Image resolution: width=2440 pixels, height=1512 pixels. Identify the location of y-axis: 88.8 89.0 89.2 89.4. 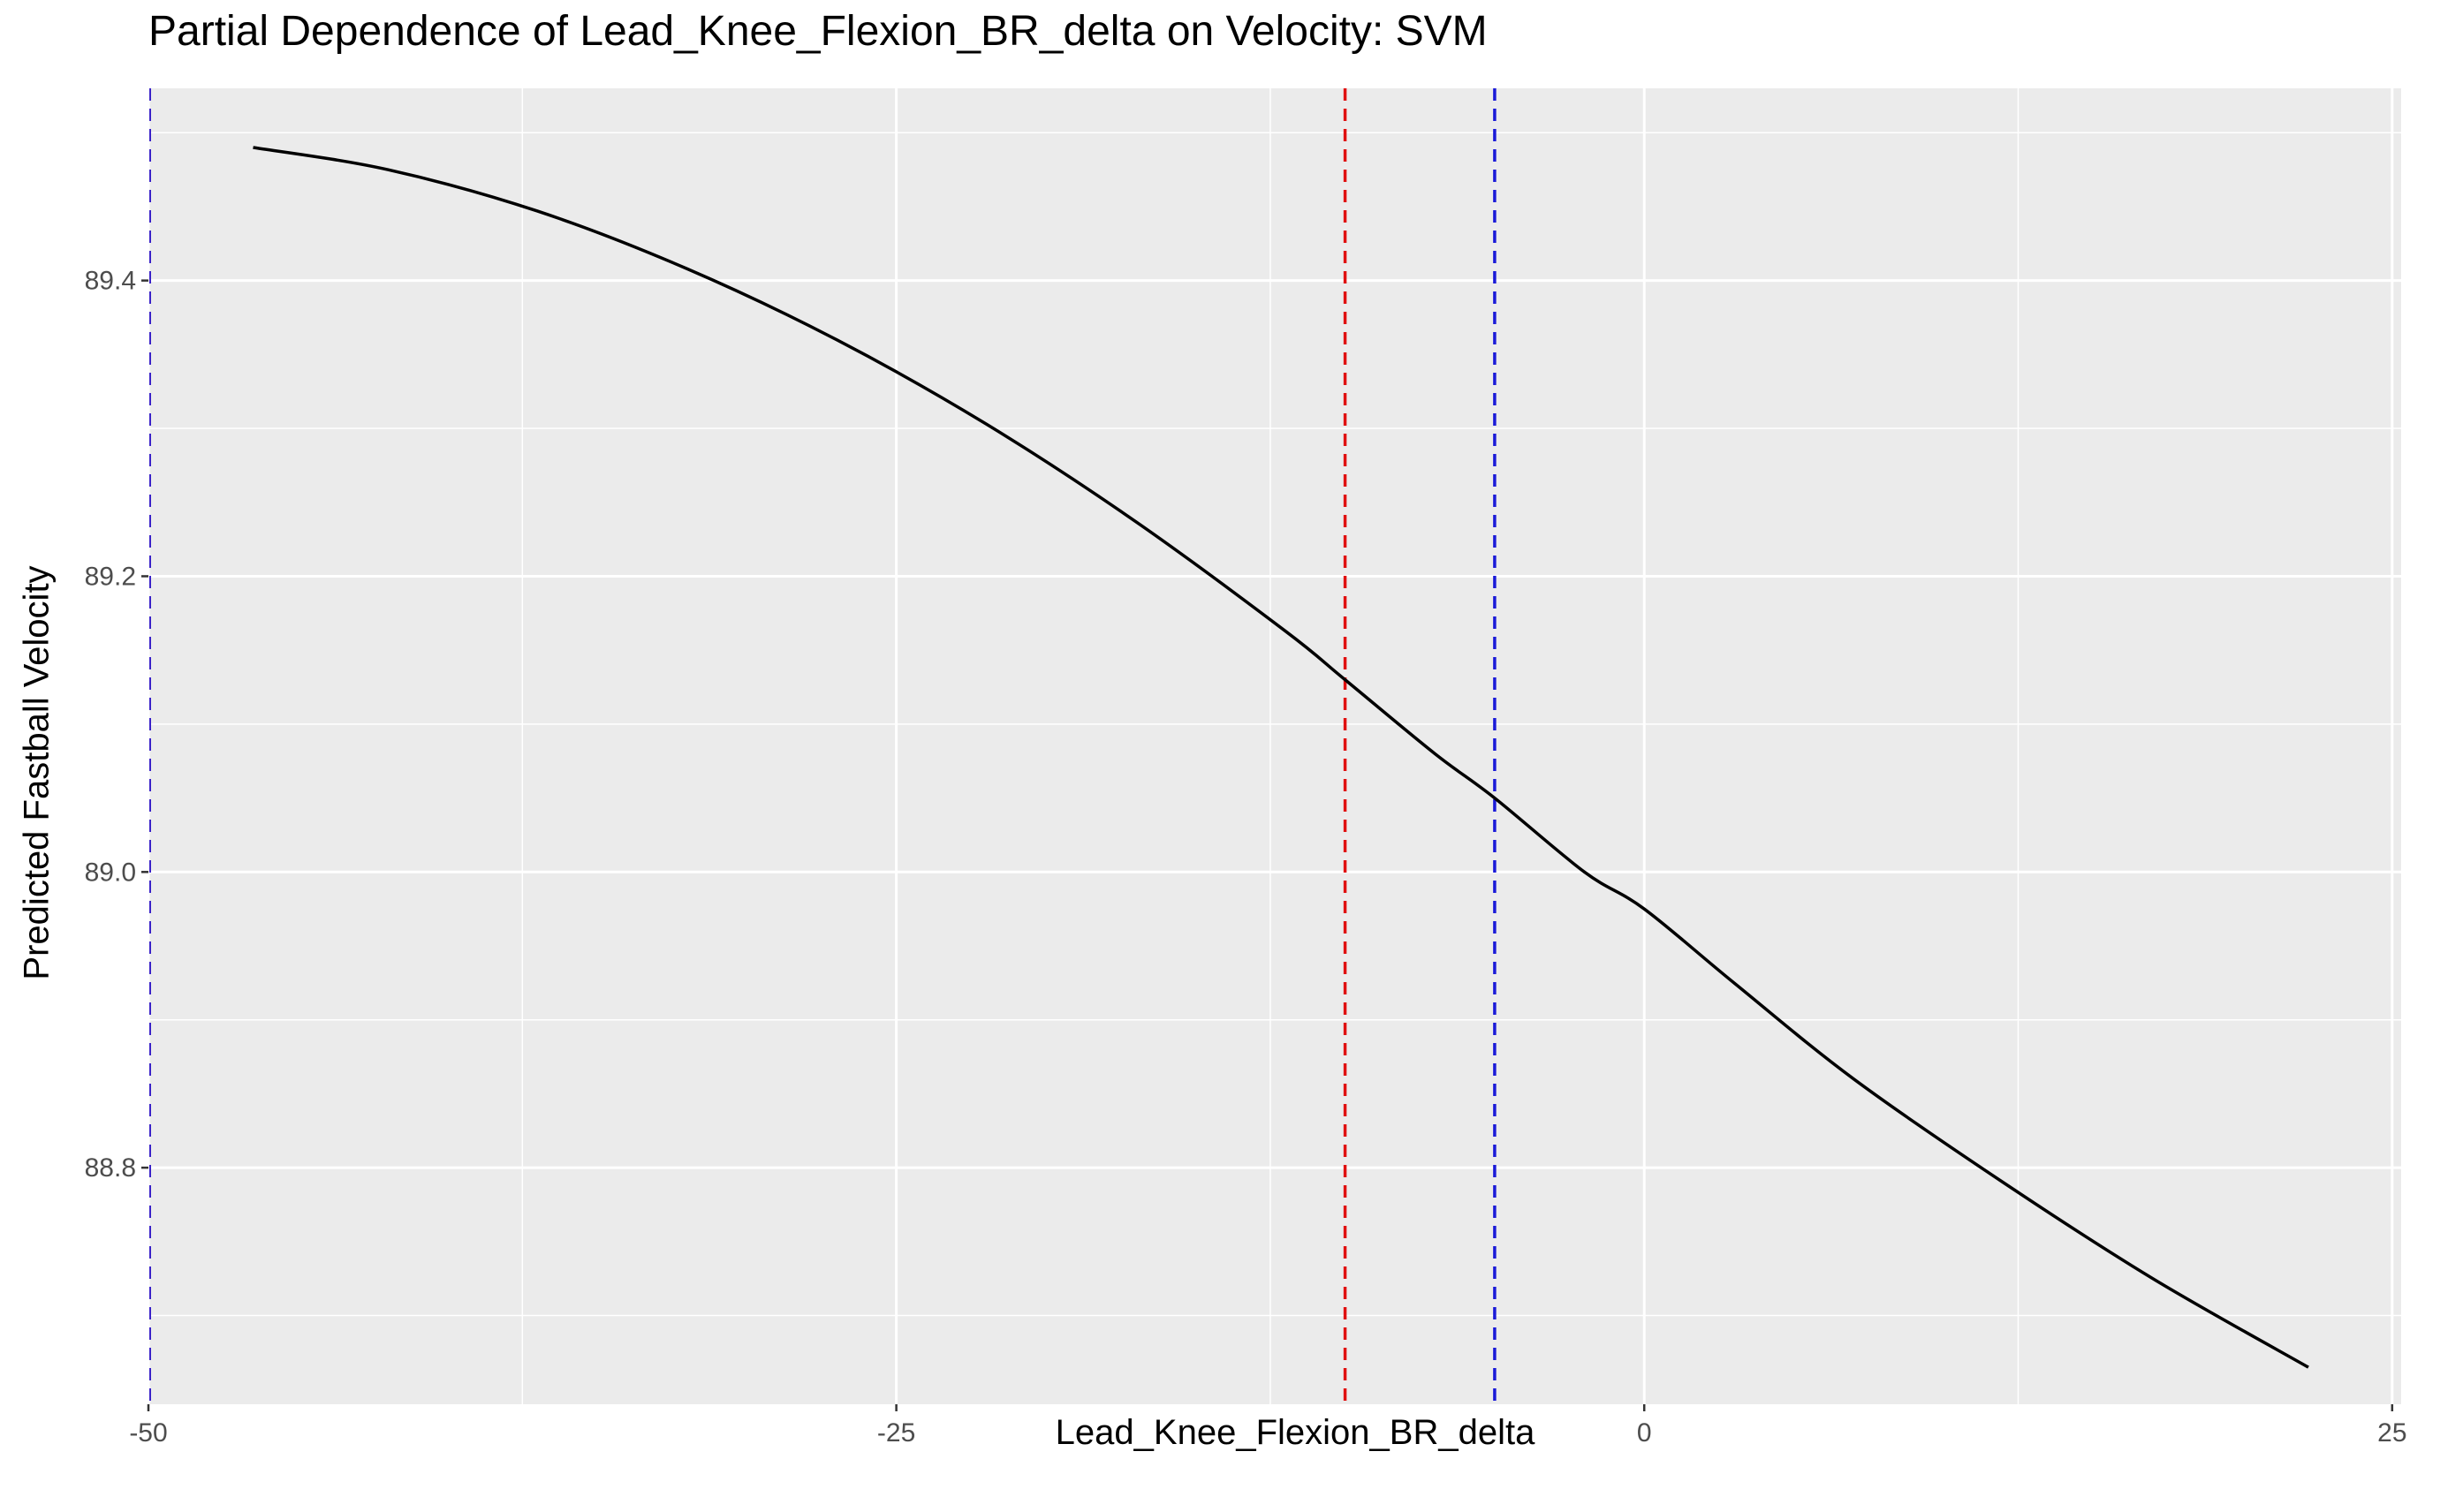
(116, 725).